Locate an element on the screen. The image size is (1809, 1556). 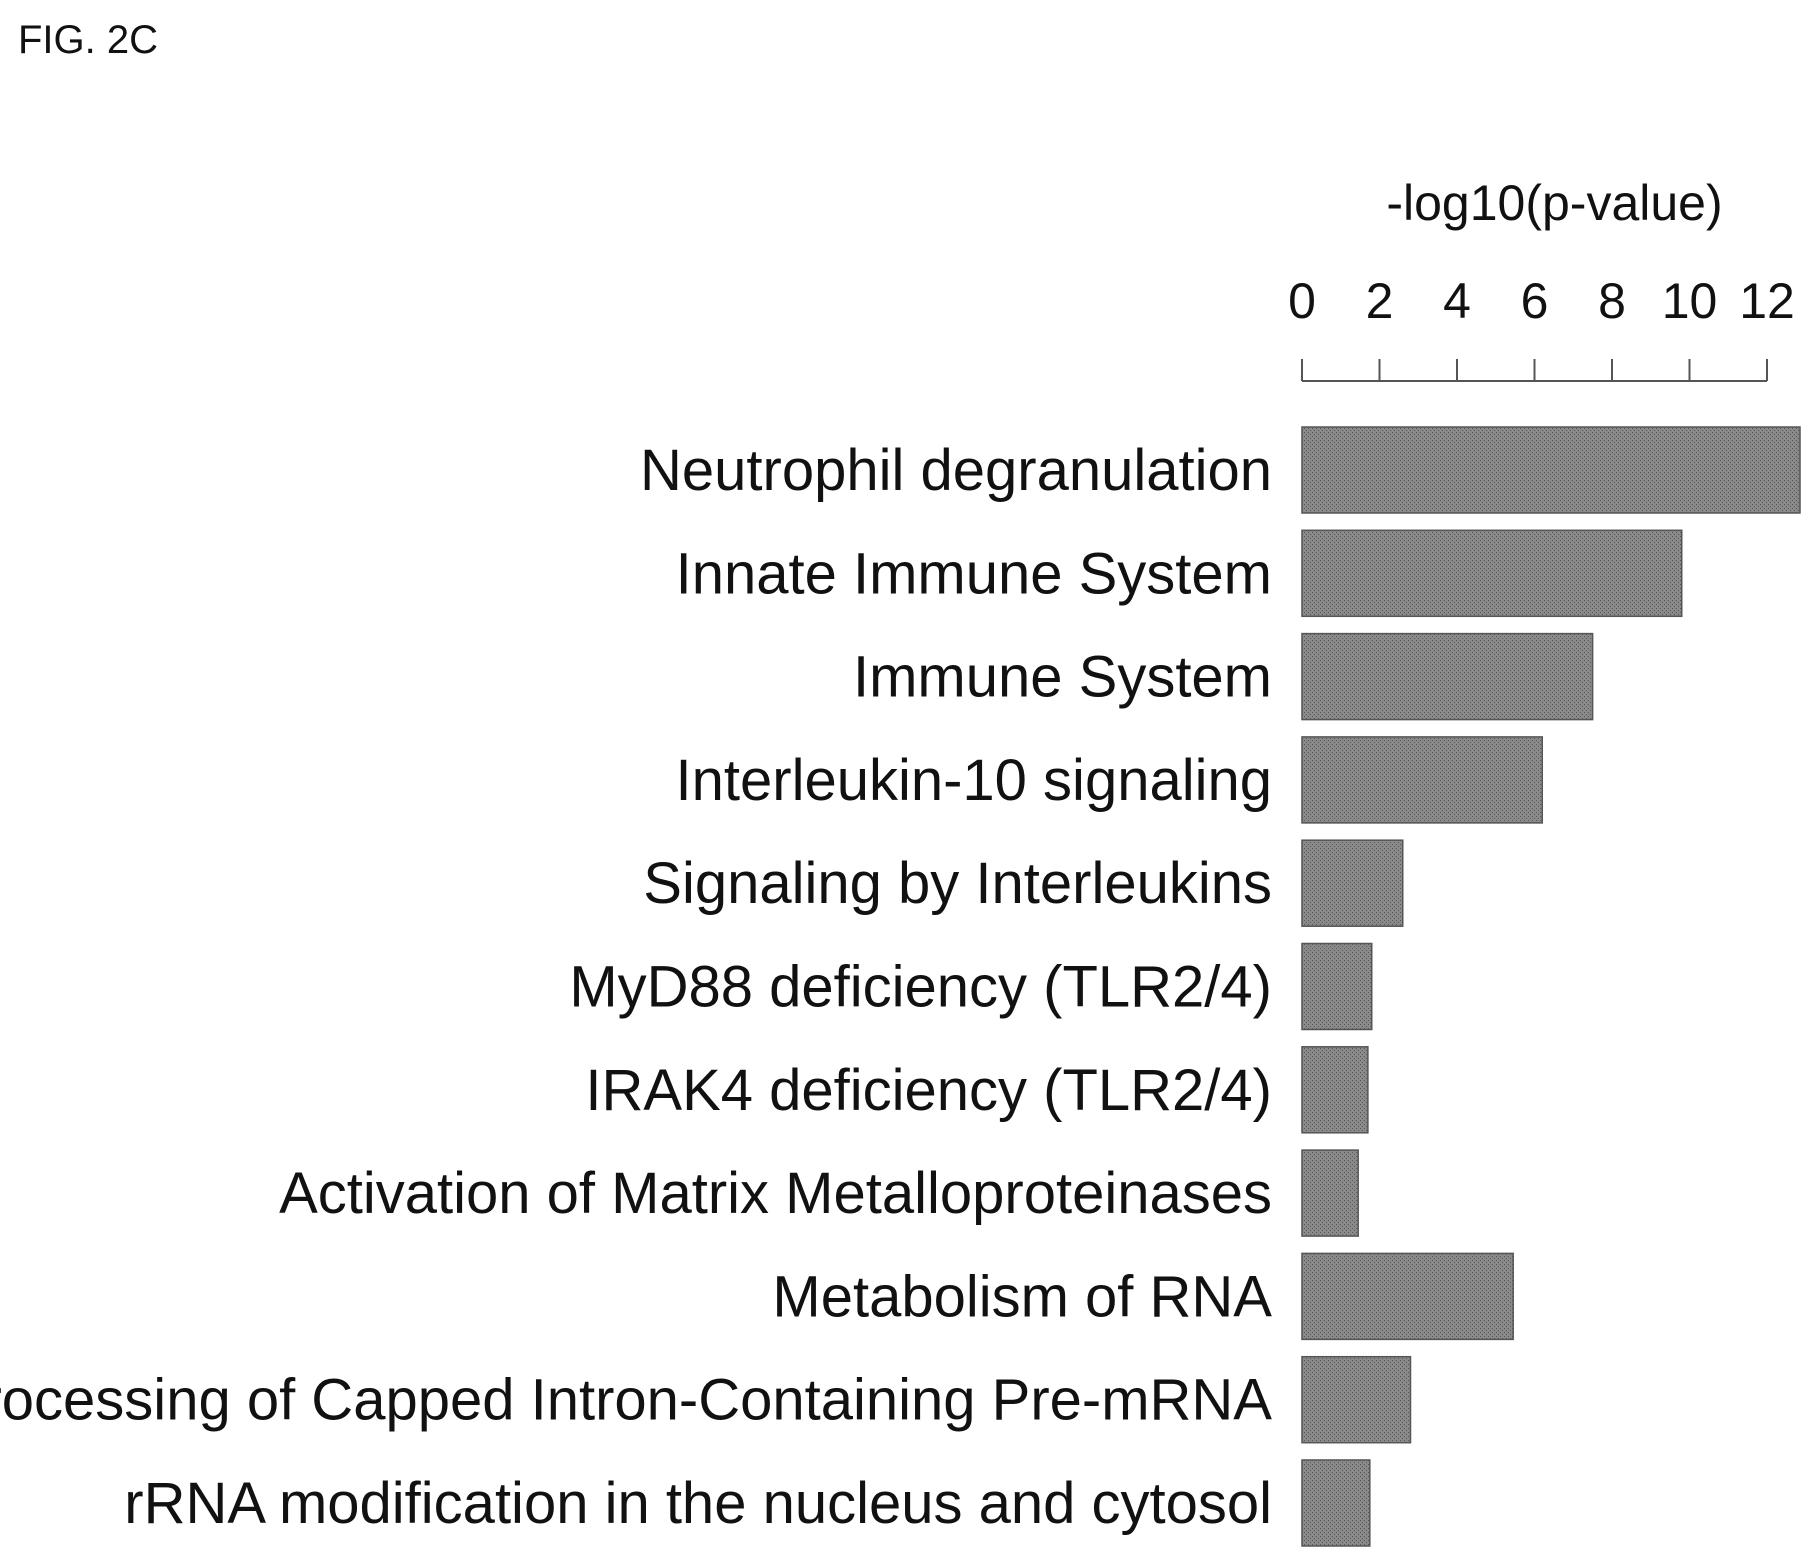
category-label: Immune System is located at coordinates (1062, 677).